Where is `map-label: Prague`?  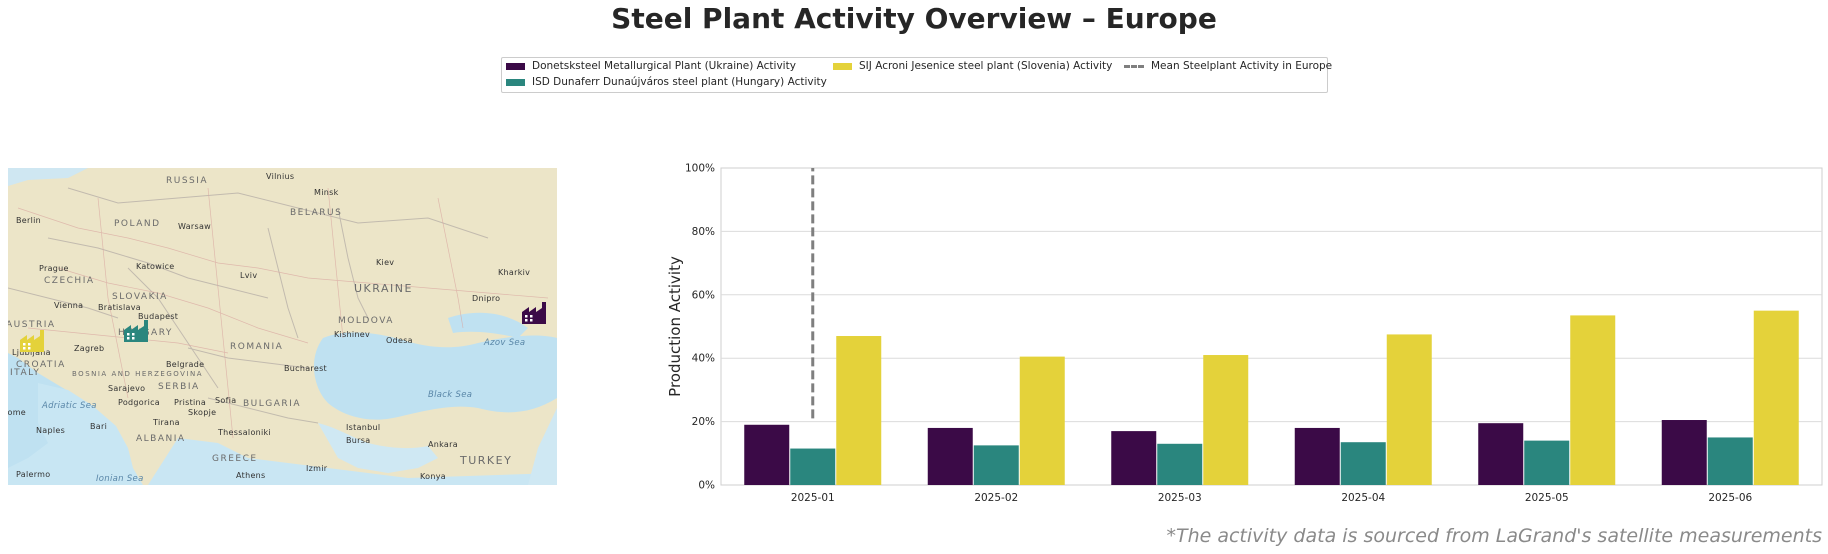 map-label: Prague is located at coordinates (54, 268).